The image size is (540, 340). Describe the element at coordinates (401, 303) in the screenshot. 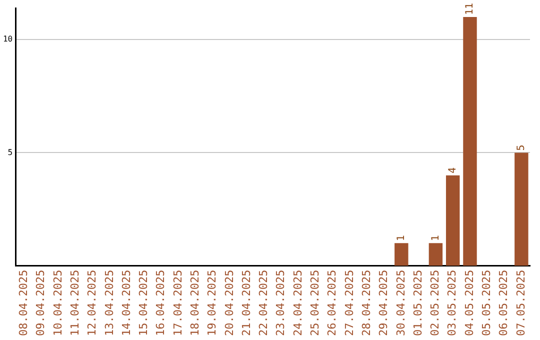

I see `x-tick-label: 30.04.2025` at that location.